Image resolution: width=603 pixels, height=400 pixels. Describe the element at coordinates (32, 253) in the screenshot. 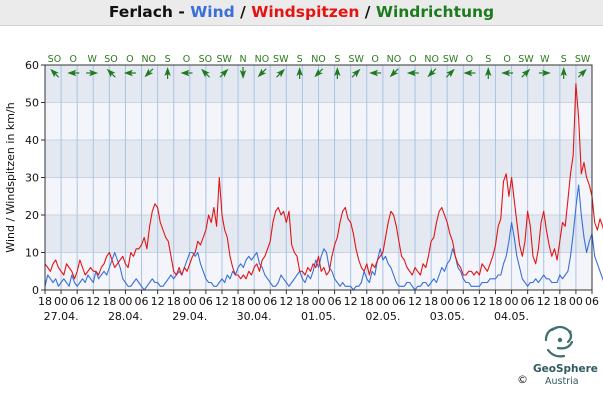

I see `y-tick-label: 10` at that location.